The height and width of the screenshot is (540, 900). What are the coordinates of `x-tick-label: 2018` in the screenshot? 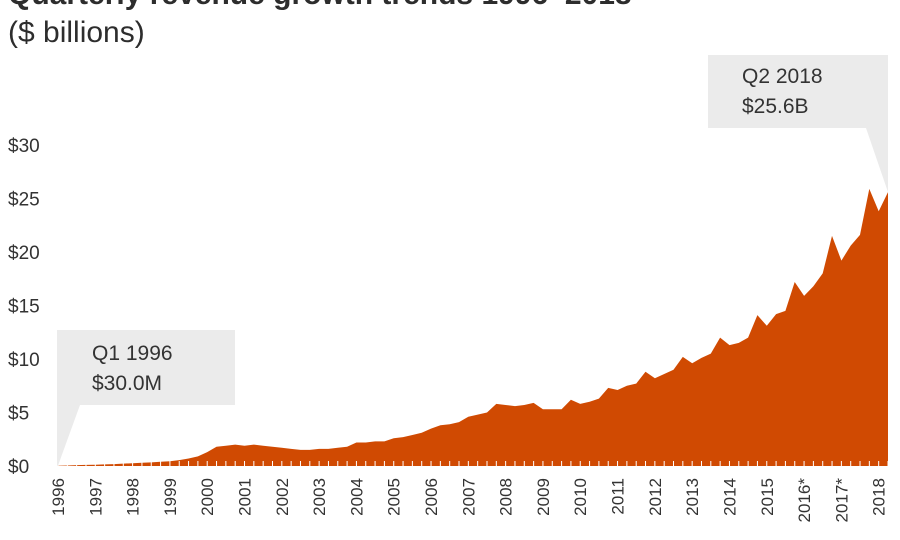 It's located at (879, 497).